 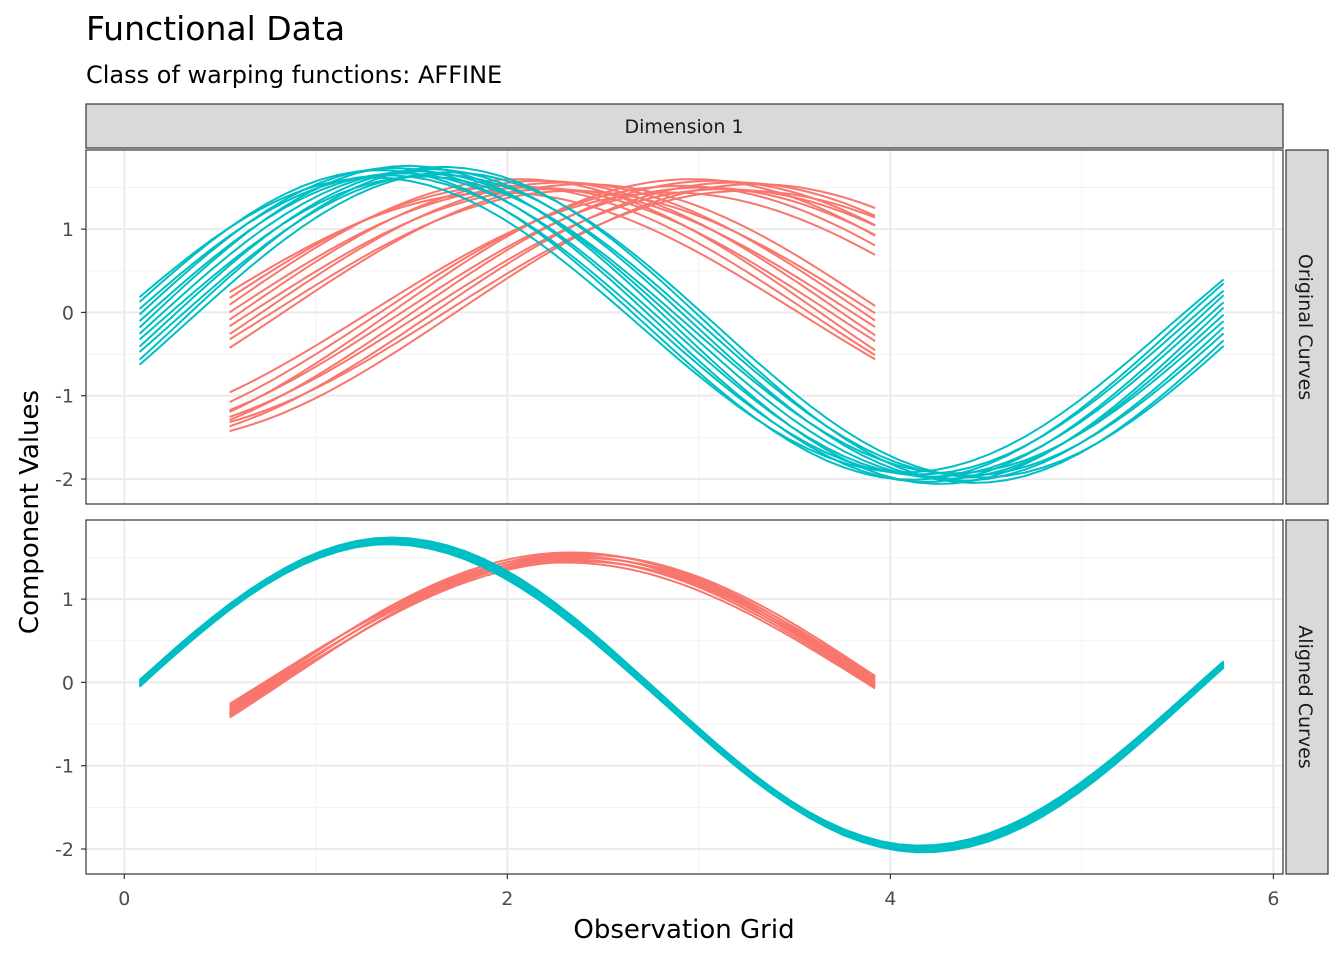 I want to click on x-tick-label: 2, so click(x=507, y=899).